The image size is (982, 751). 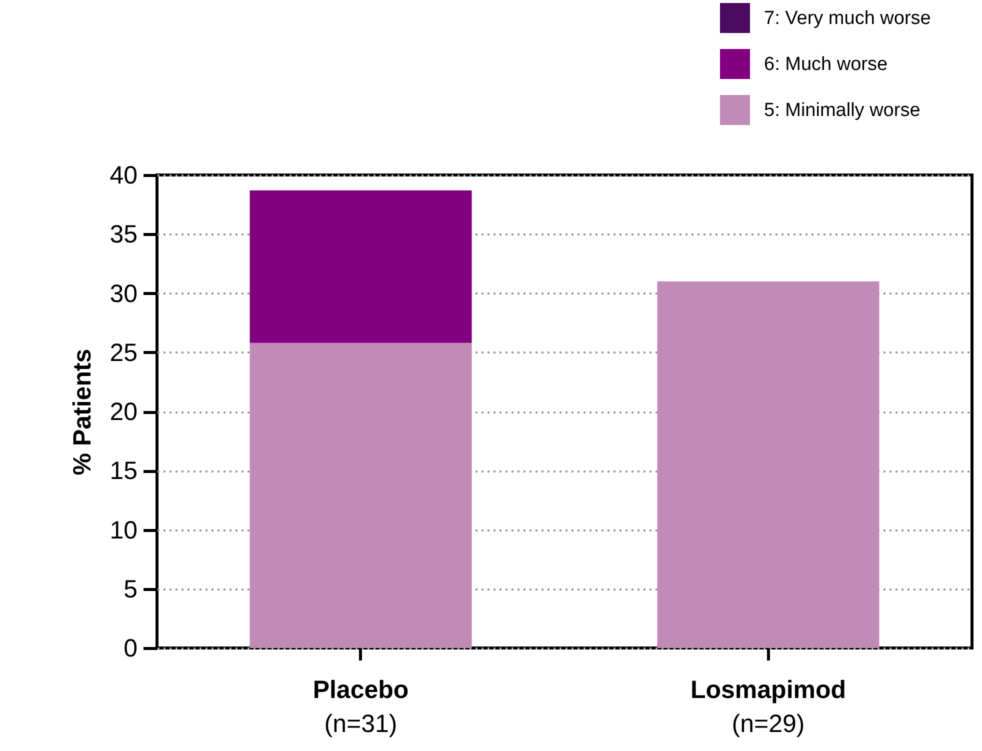 What do you see at coordinates (124, 471) in the screenshot?
I see `y-tick-label: 15` at bounding box center [124, 471].